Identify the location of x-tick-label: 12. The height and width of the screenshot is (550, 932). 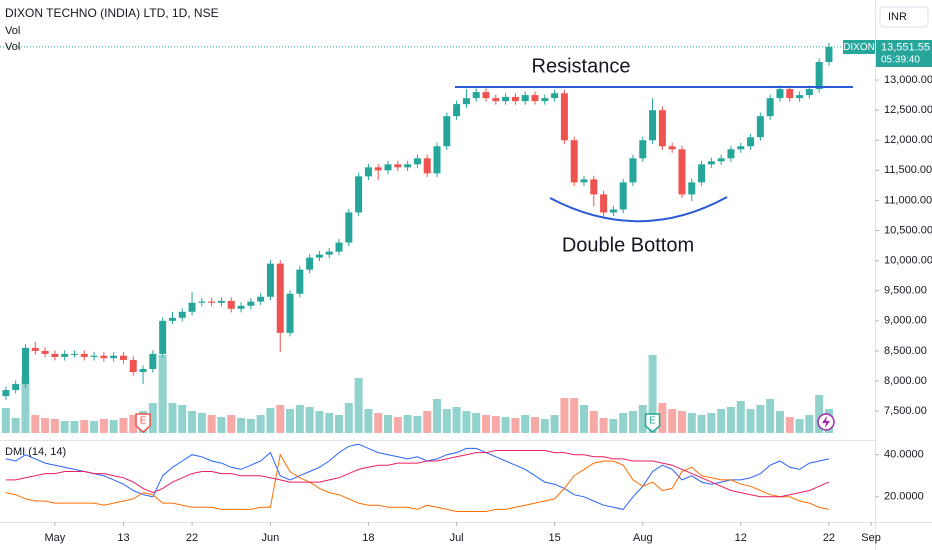
(741, 538).